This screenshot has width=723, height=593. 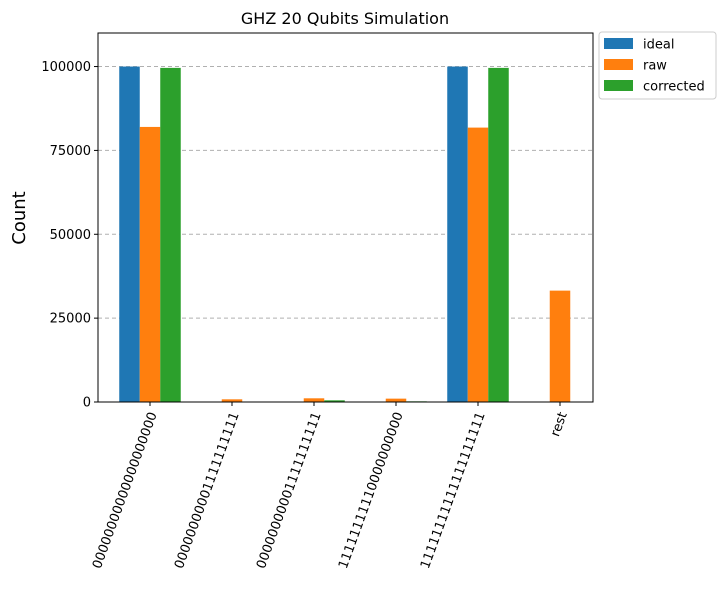 What do you see at coordinates (19, 217) in the screenshot?
I see `y-axis-label: Count` at bounding box center [19, 217].